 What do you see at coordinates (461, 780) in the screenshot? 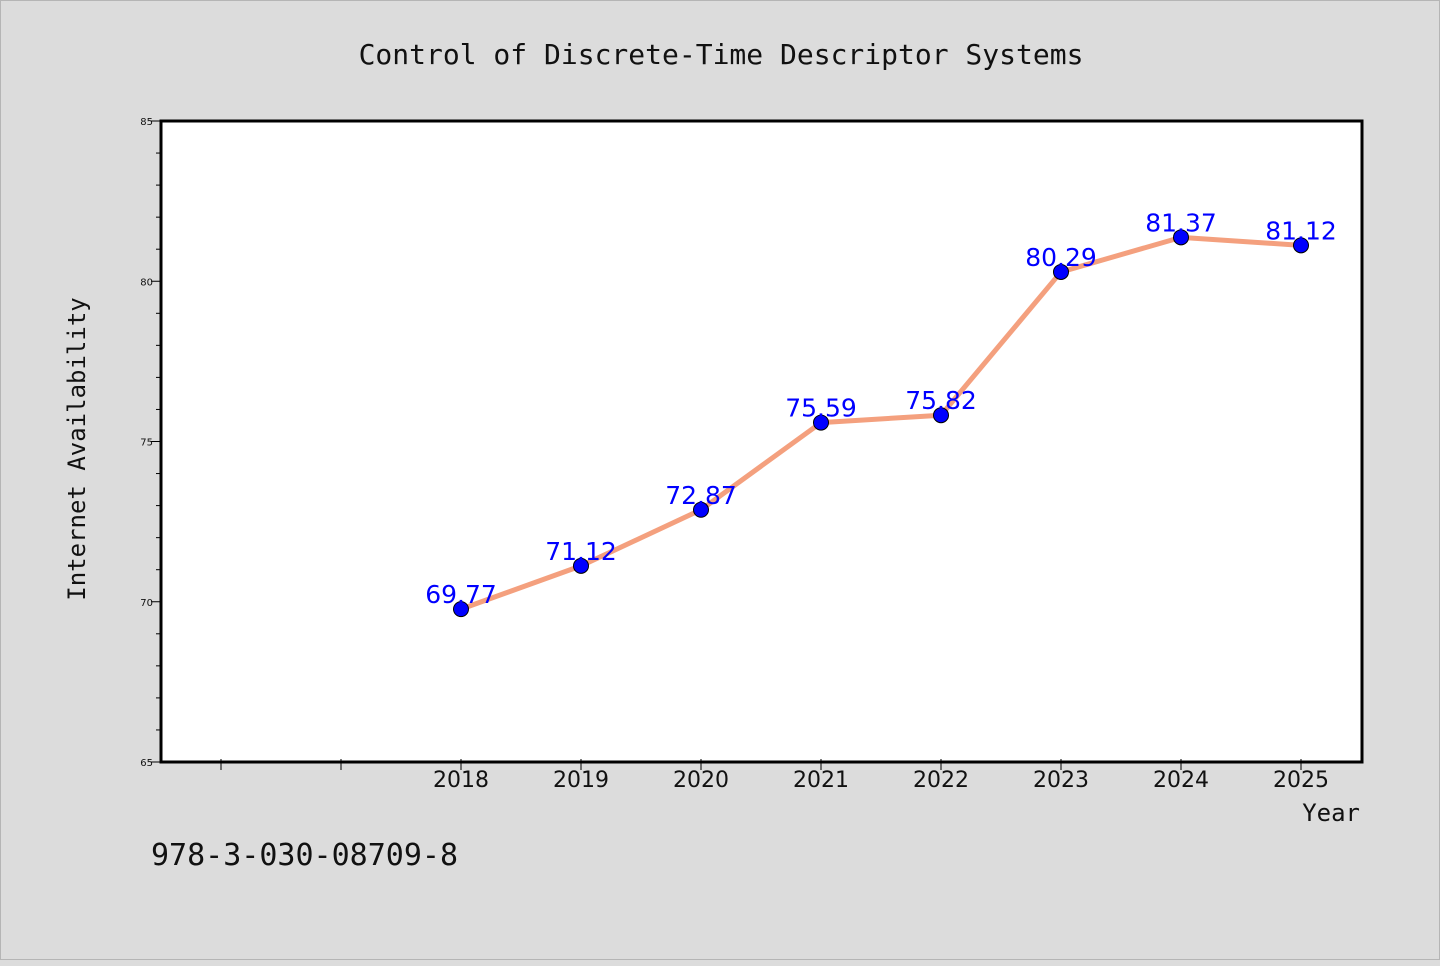
I see `x-tick-label: 2018` at bounding box center [461, 780].